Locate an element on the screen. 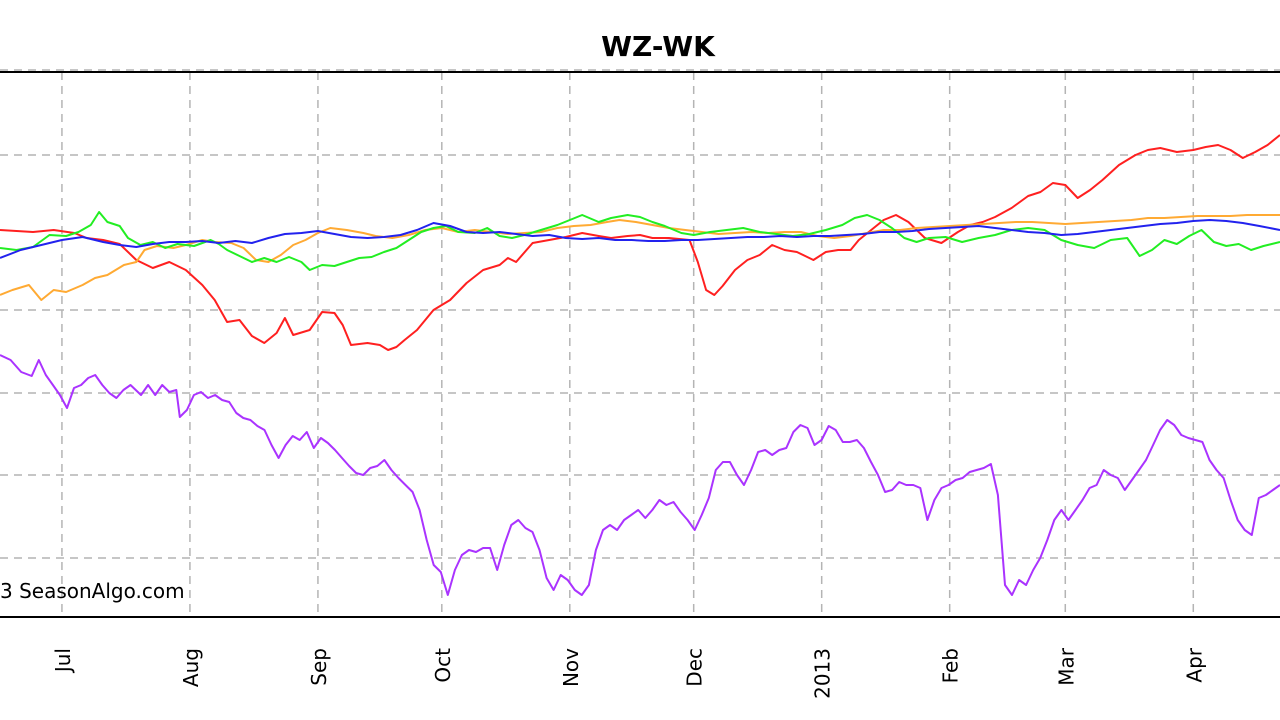 This screenshot has width=1280, height=720. x-tick-label: Apr is located at coordinates (1194, 664).